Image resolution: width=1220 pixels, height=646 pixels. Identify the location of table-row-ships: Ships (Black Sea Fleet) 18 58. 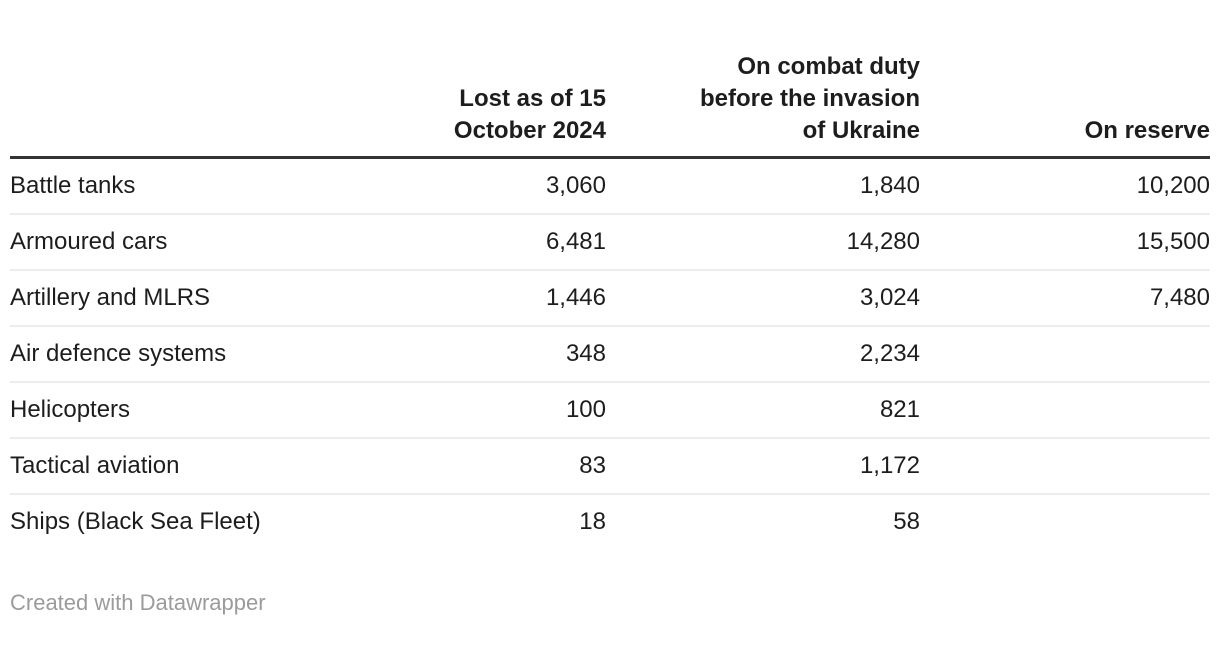
(610, 521).